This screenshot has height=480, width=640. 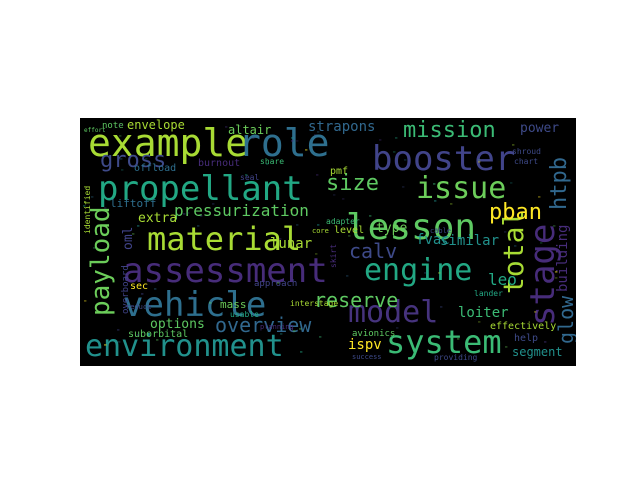 I want to click on word-glow: glow, so click(x=565, y=319).